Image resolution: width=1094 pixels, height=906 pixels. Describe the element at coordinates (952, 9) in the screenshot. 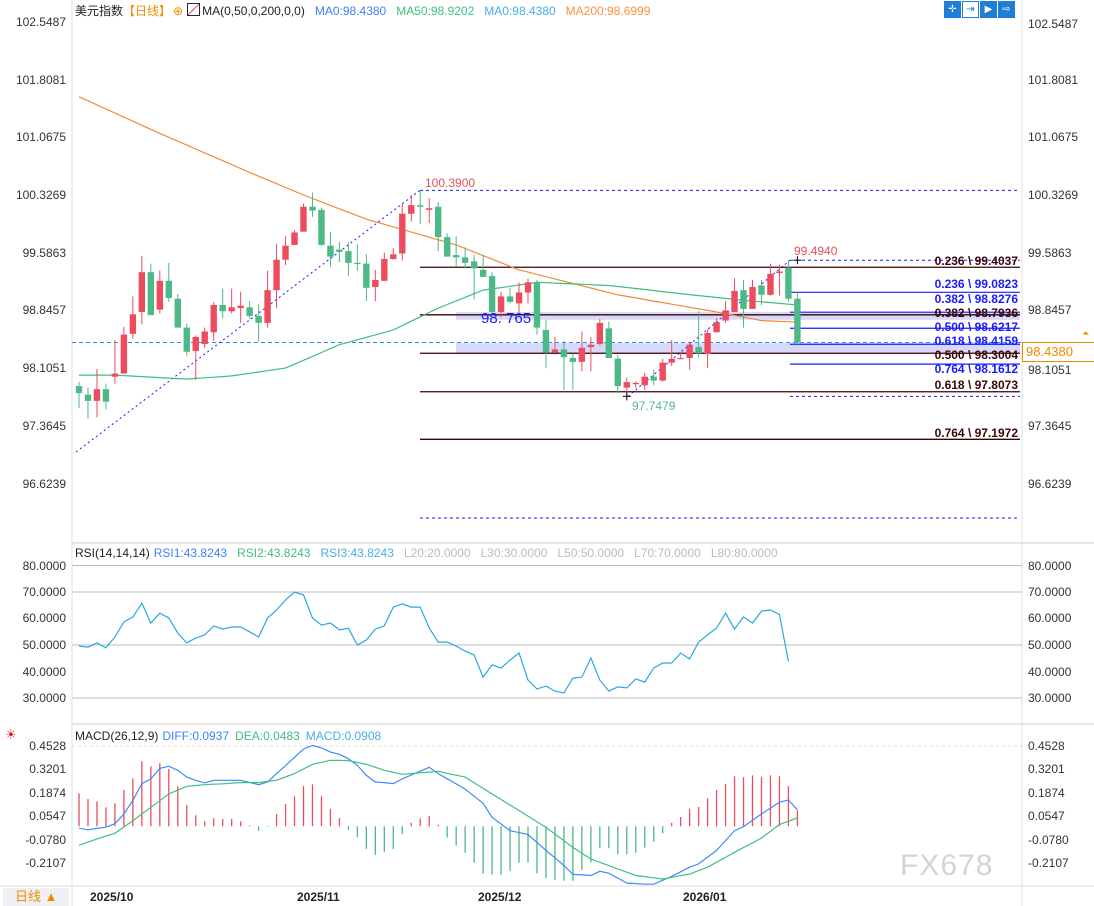

I see `crosshair-icon: ✛` at that location.